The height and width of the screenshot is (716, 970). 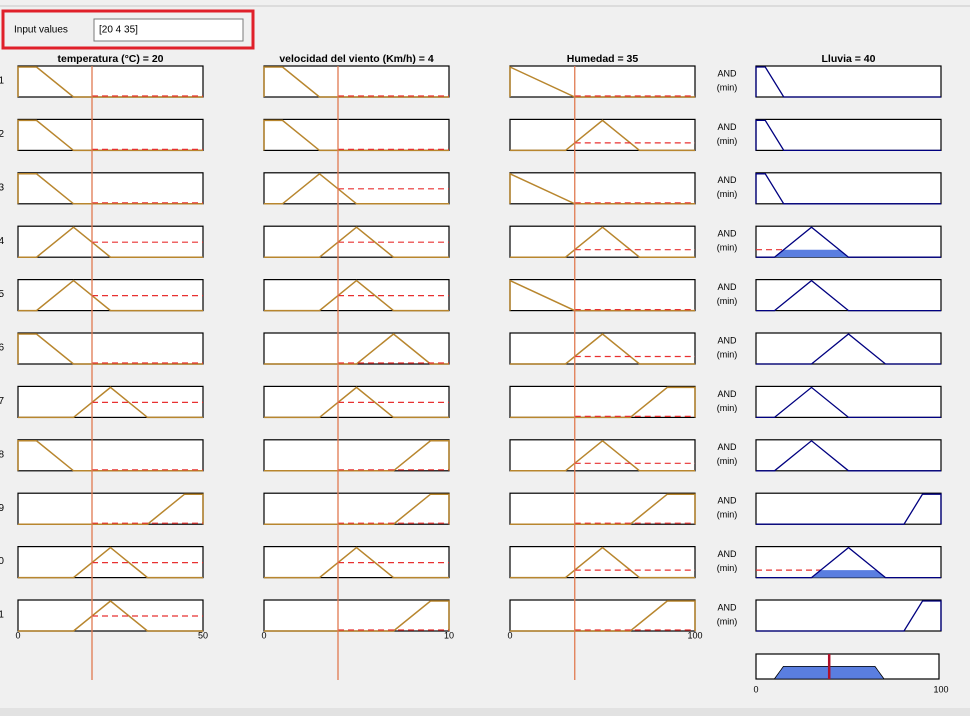 What do you see at coordinates (2, 348) in the screenshot?
I see `rule-number: 6` at bounding box center [2, 348].